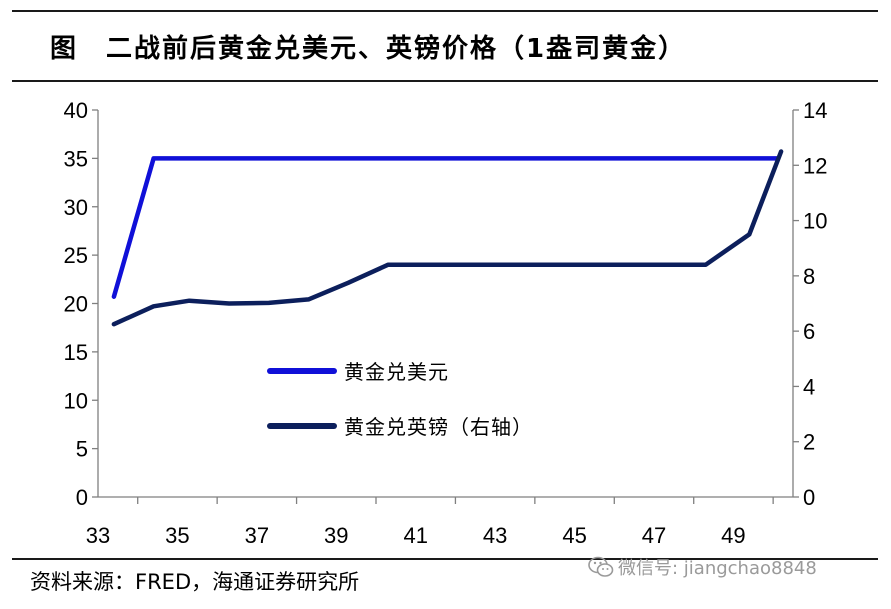 The height and width of the screenshot is (609, 891). I want to click on x-tick-label: 33, so click(98, 535).